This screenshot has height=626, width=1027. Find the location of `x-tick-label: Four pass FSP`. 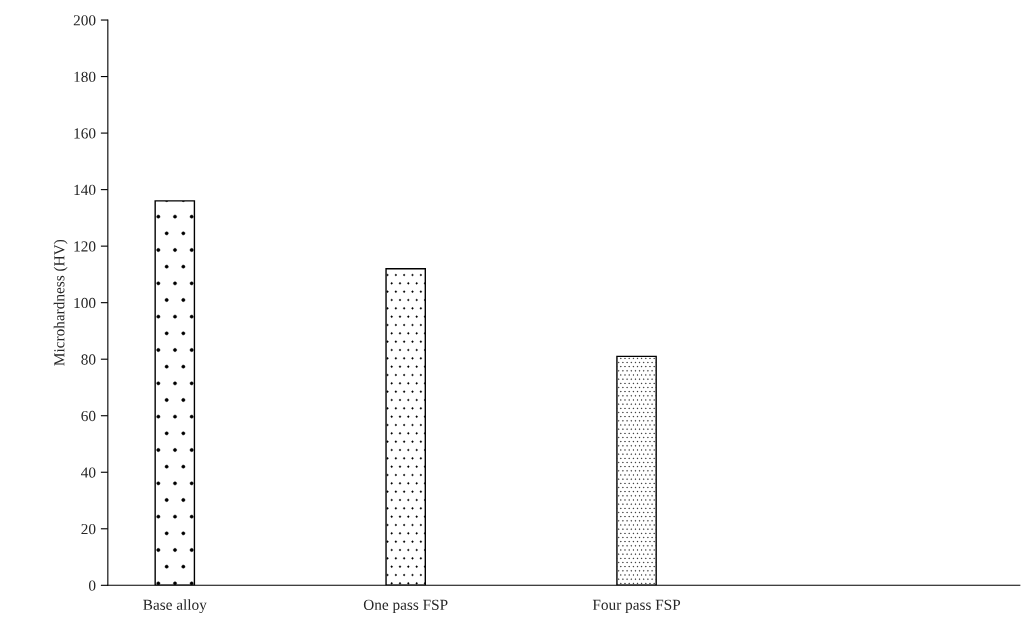

x-tick-label: Four pass FSP is located at coordinates (636, 606).